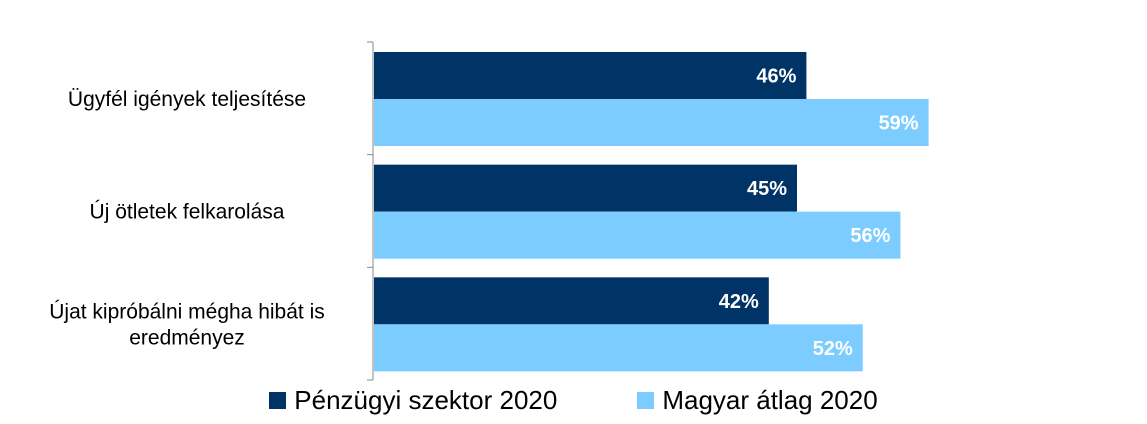 This screenshot has width=1147, height=424. What do you see at coordinates (770, 399) in the screenshot?
I see `legend-label-magyar: Magyar átlag 2020` at bounding box center [770, 399].